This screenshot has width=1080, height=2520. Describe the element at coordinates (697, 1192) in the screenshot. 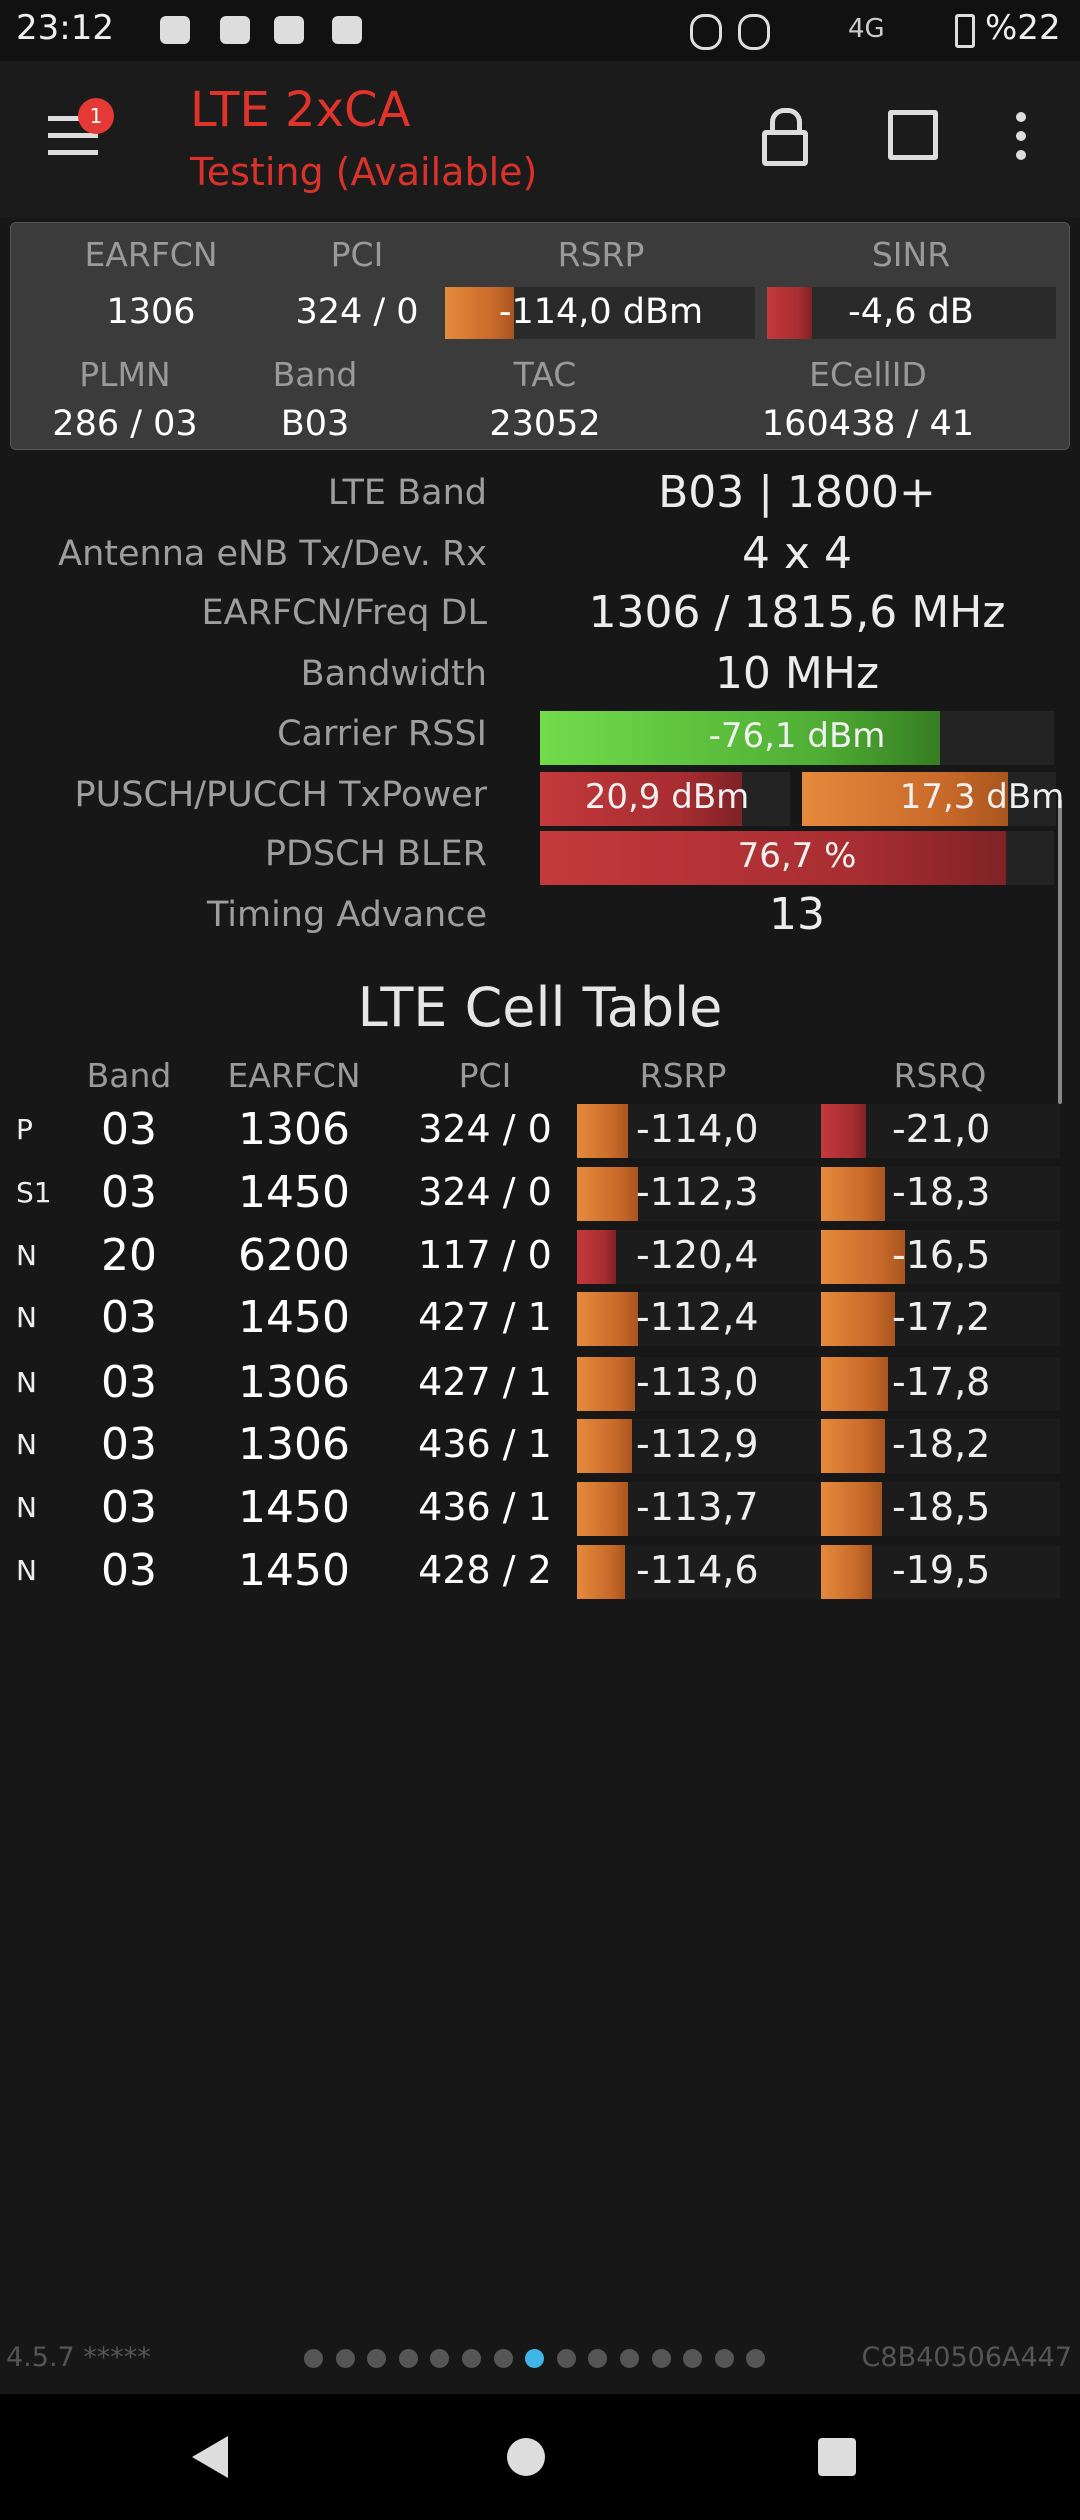

I see `cell-rsrp: -112,3` at that location.